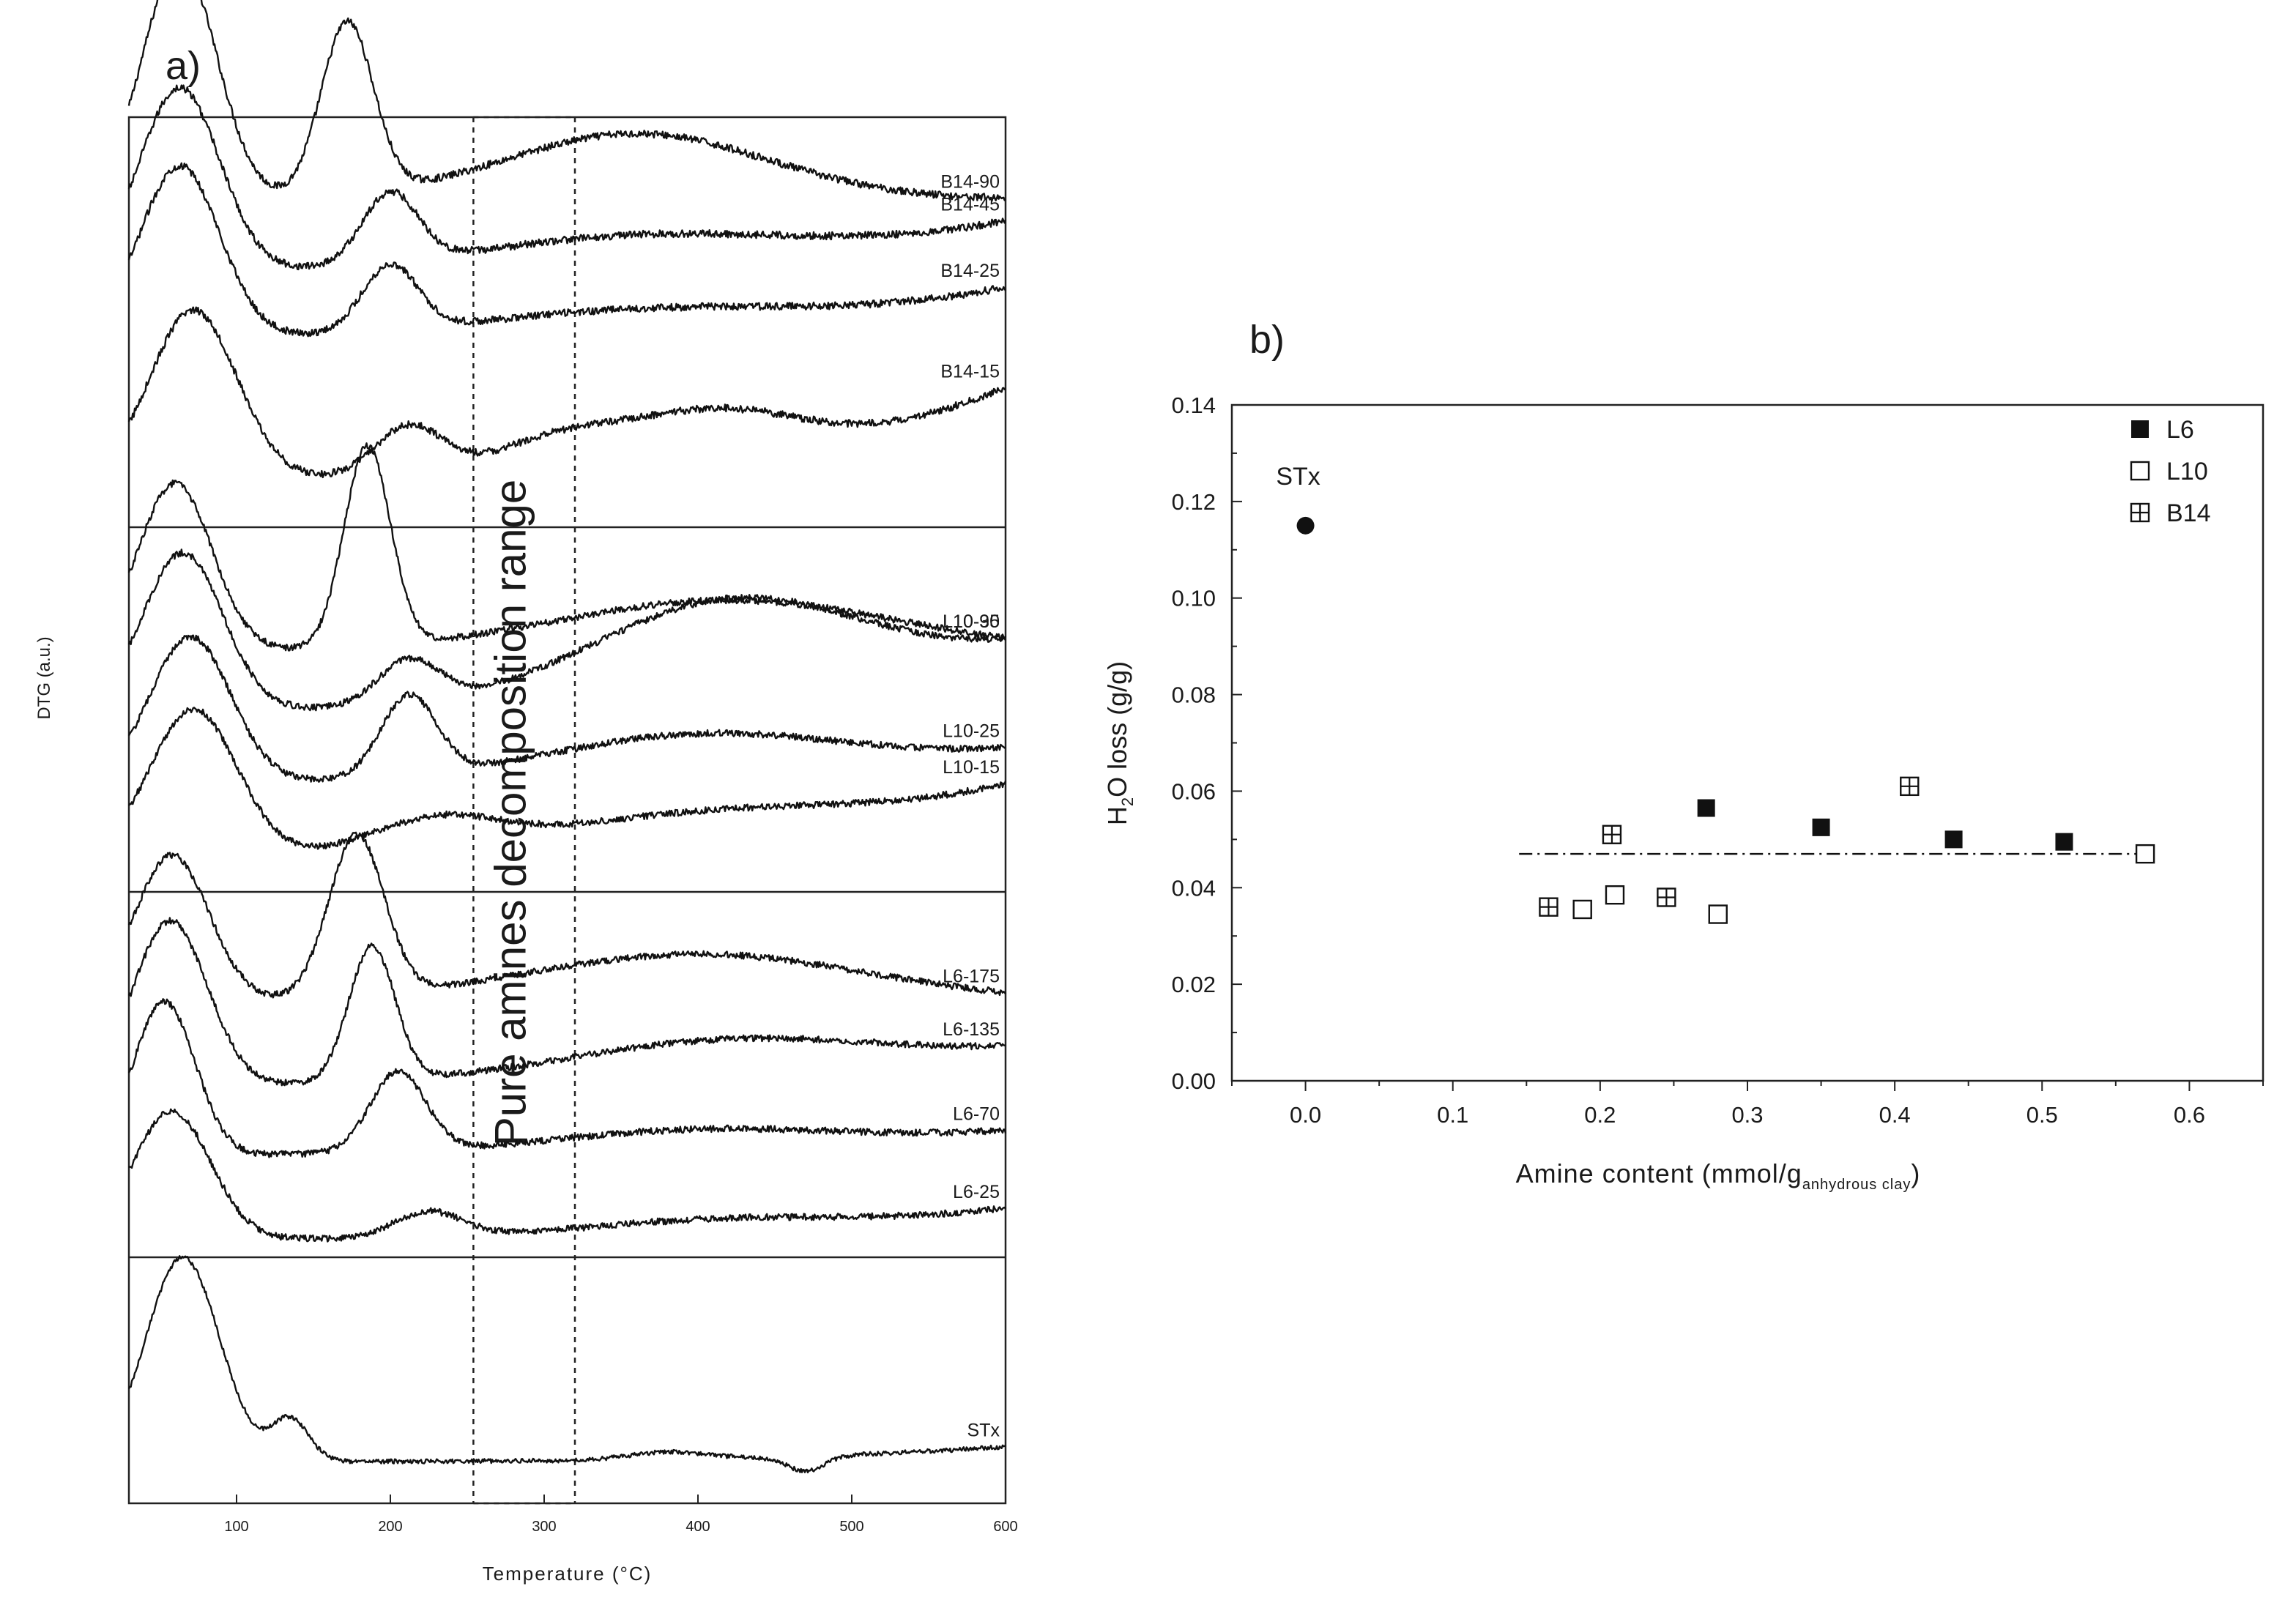 This screenshot has height=1619, width=2296. Describe the element at coordinates (1452, 1115) in the screenshot. I see `x-tick-label: 0.1` at that location.